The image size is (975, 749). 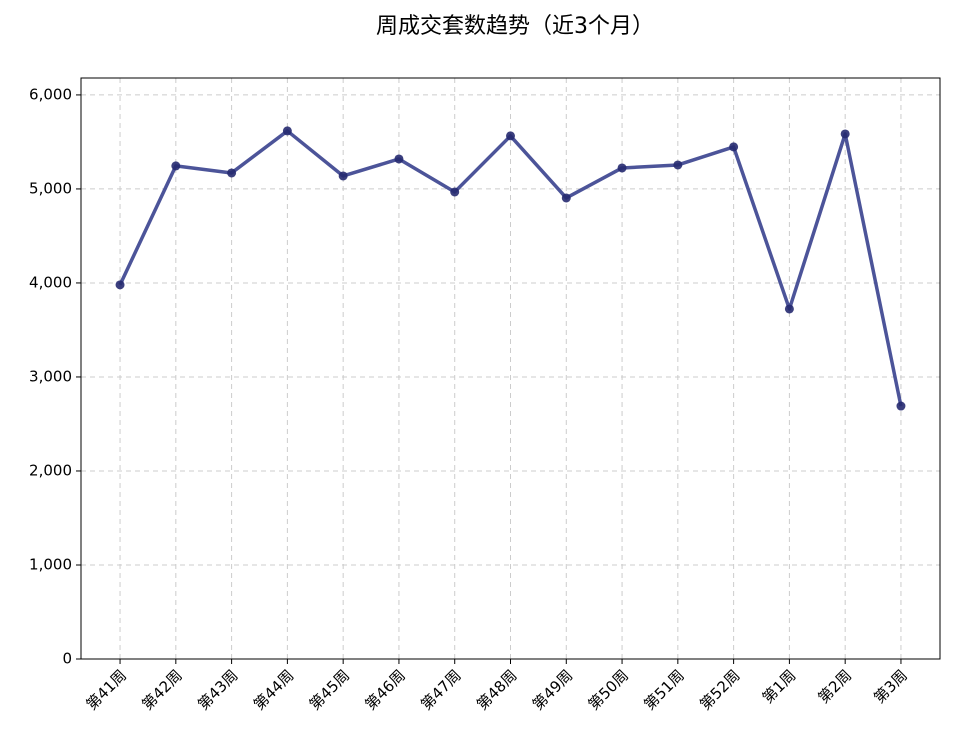 What do you see at coordinates (663, 689) in the screenshot?
I see `x-tick-label: 第51周` at bounding box center [663, 689].